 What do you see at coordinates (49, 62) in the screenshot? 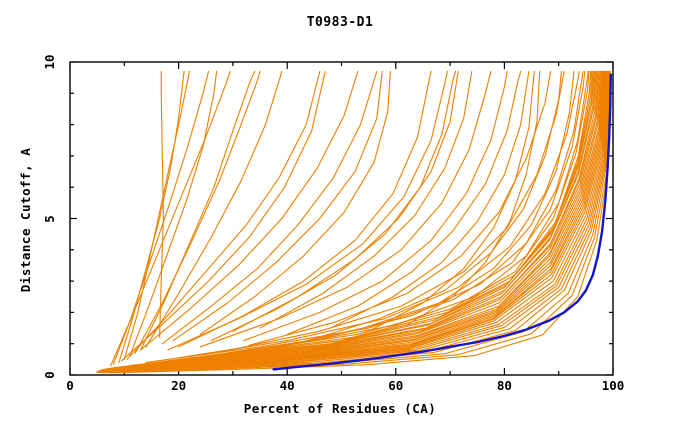
I see `y-tick-label: 10` at bounding box center [49, 62].